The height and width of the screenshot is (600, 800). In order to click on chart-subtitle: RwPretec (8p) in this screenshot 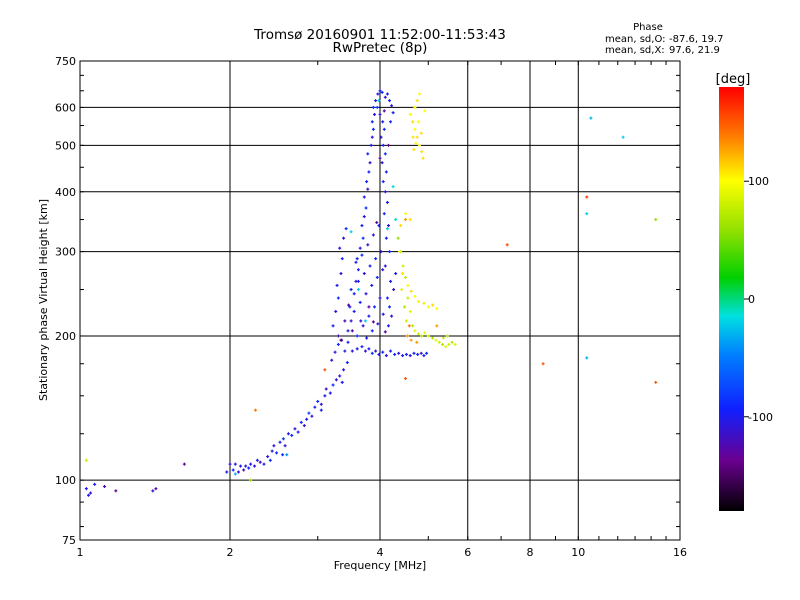, I will do `click(380, 48)`.